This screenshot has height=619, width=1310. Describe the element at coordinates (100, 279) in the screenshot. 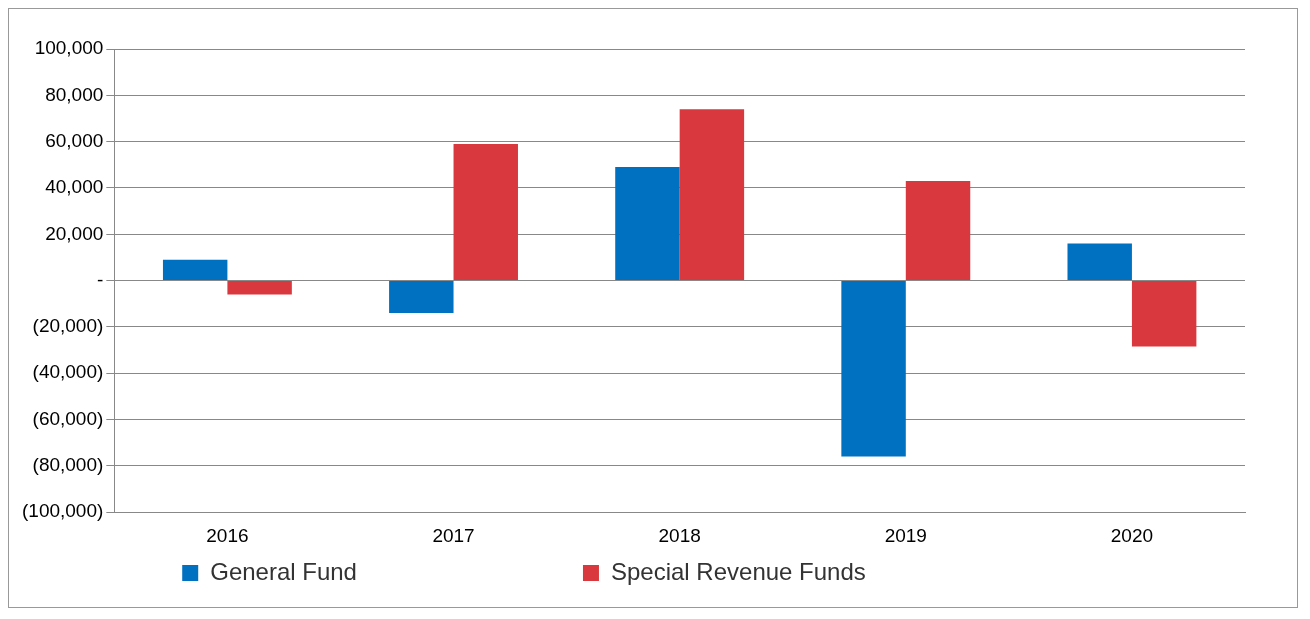

I see `y-tick-label: -` at that location.